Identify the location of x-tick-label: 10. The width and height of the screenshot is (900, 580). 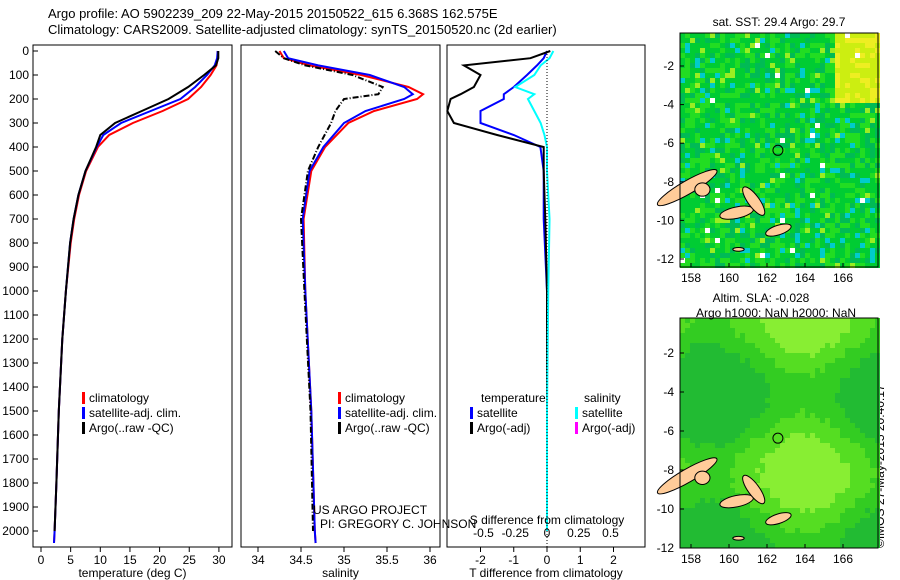
(101, 560).